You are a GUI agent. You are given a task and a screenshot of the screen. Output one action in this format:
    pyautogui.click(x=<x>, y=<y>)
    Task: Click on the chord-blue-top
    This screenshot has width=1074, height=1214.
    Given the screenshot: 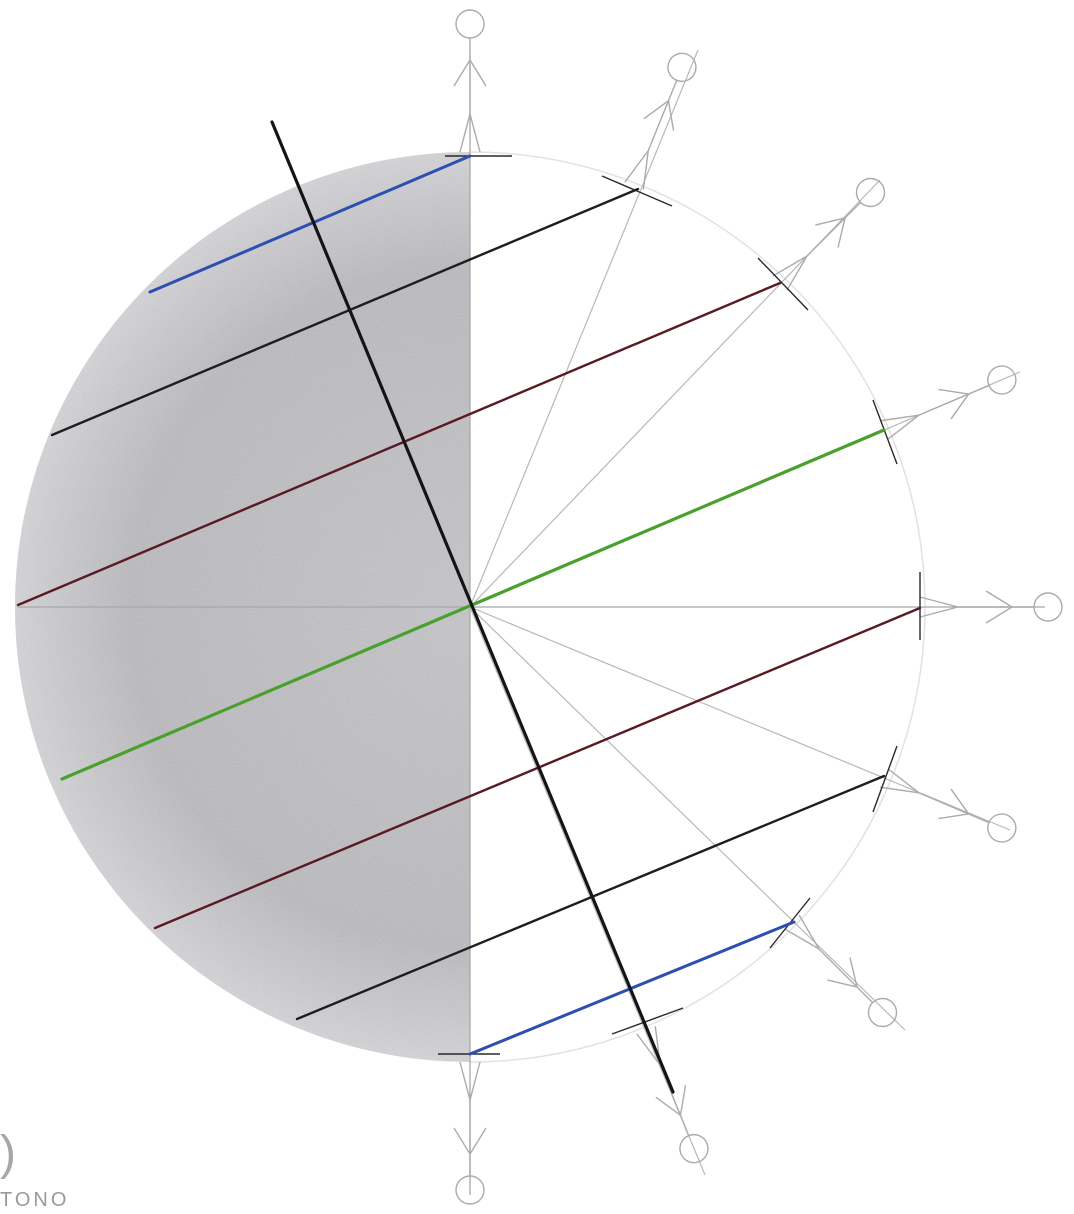 What is the action you would take?
    pyautogui.click(x=310, y=224)
    